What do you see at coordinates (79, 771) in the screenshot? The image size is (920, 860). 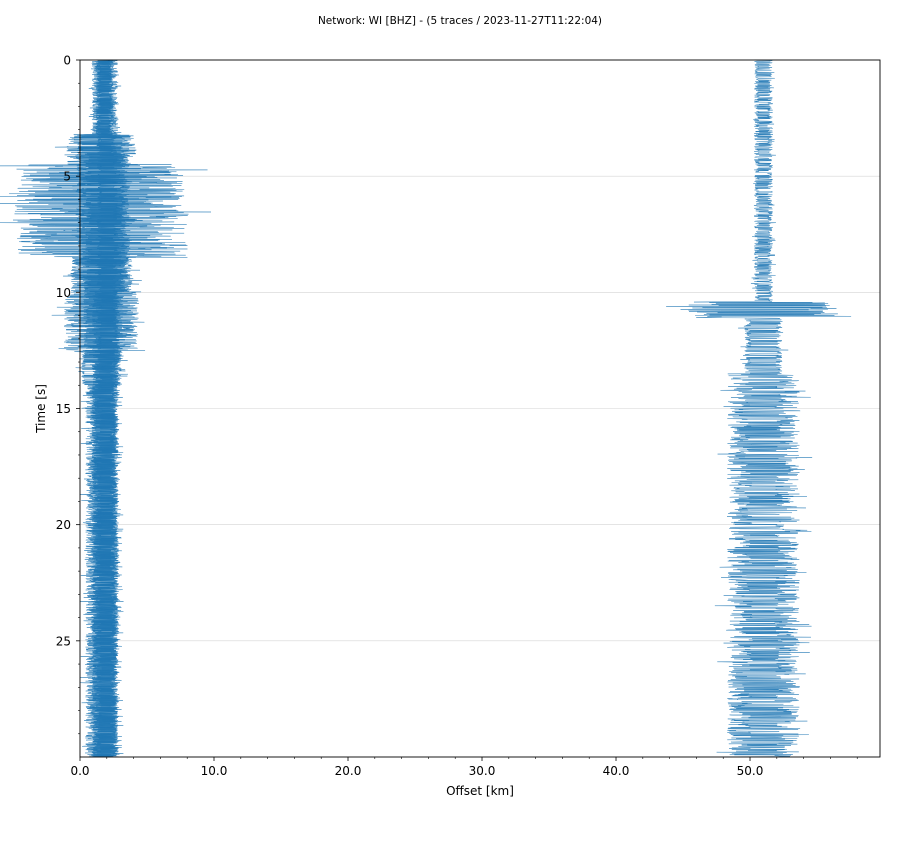 I see `x-tick-label: 0.0` at bounding box center [79, 771].